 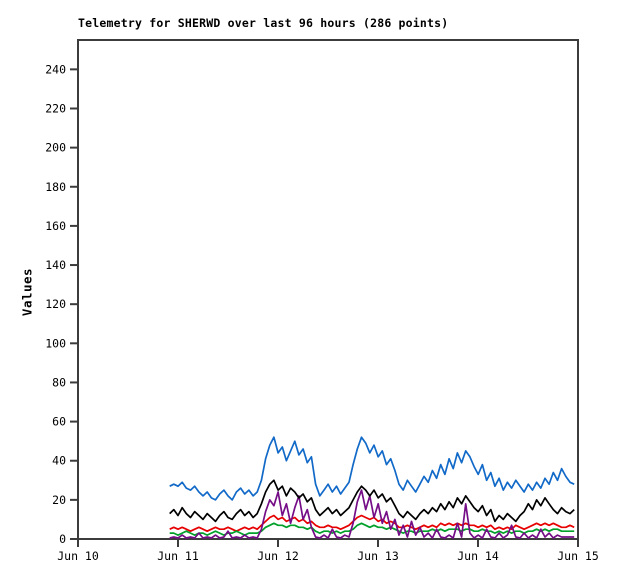 What do you see at coordinates (178, 556) in the screenshot?
I see `x-tick-label: Jun 11` at bounding box center [178, 556].